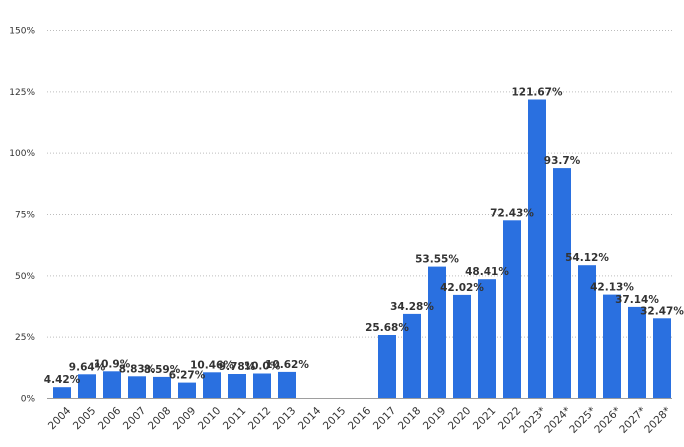 Image resolution: width=684 pixels, height=447 pixels. Describe the element at coordinates (310, 419) in the screenshot. I see `x-tick-label: 2014` at that location.